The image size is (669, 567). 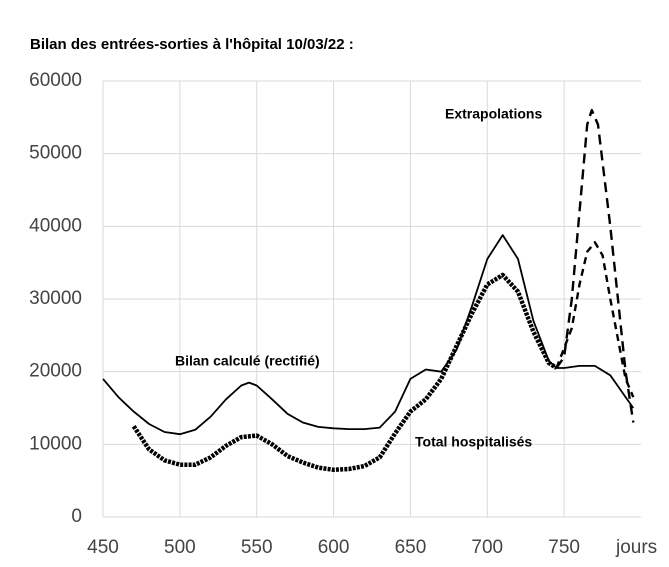 What do you see at coordinates (55, 298) in the screenshot?
I see `y-tick-label: 30000` at bounding box center [55, 298].